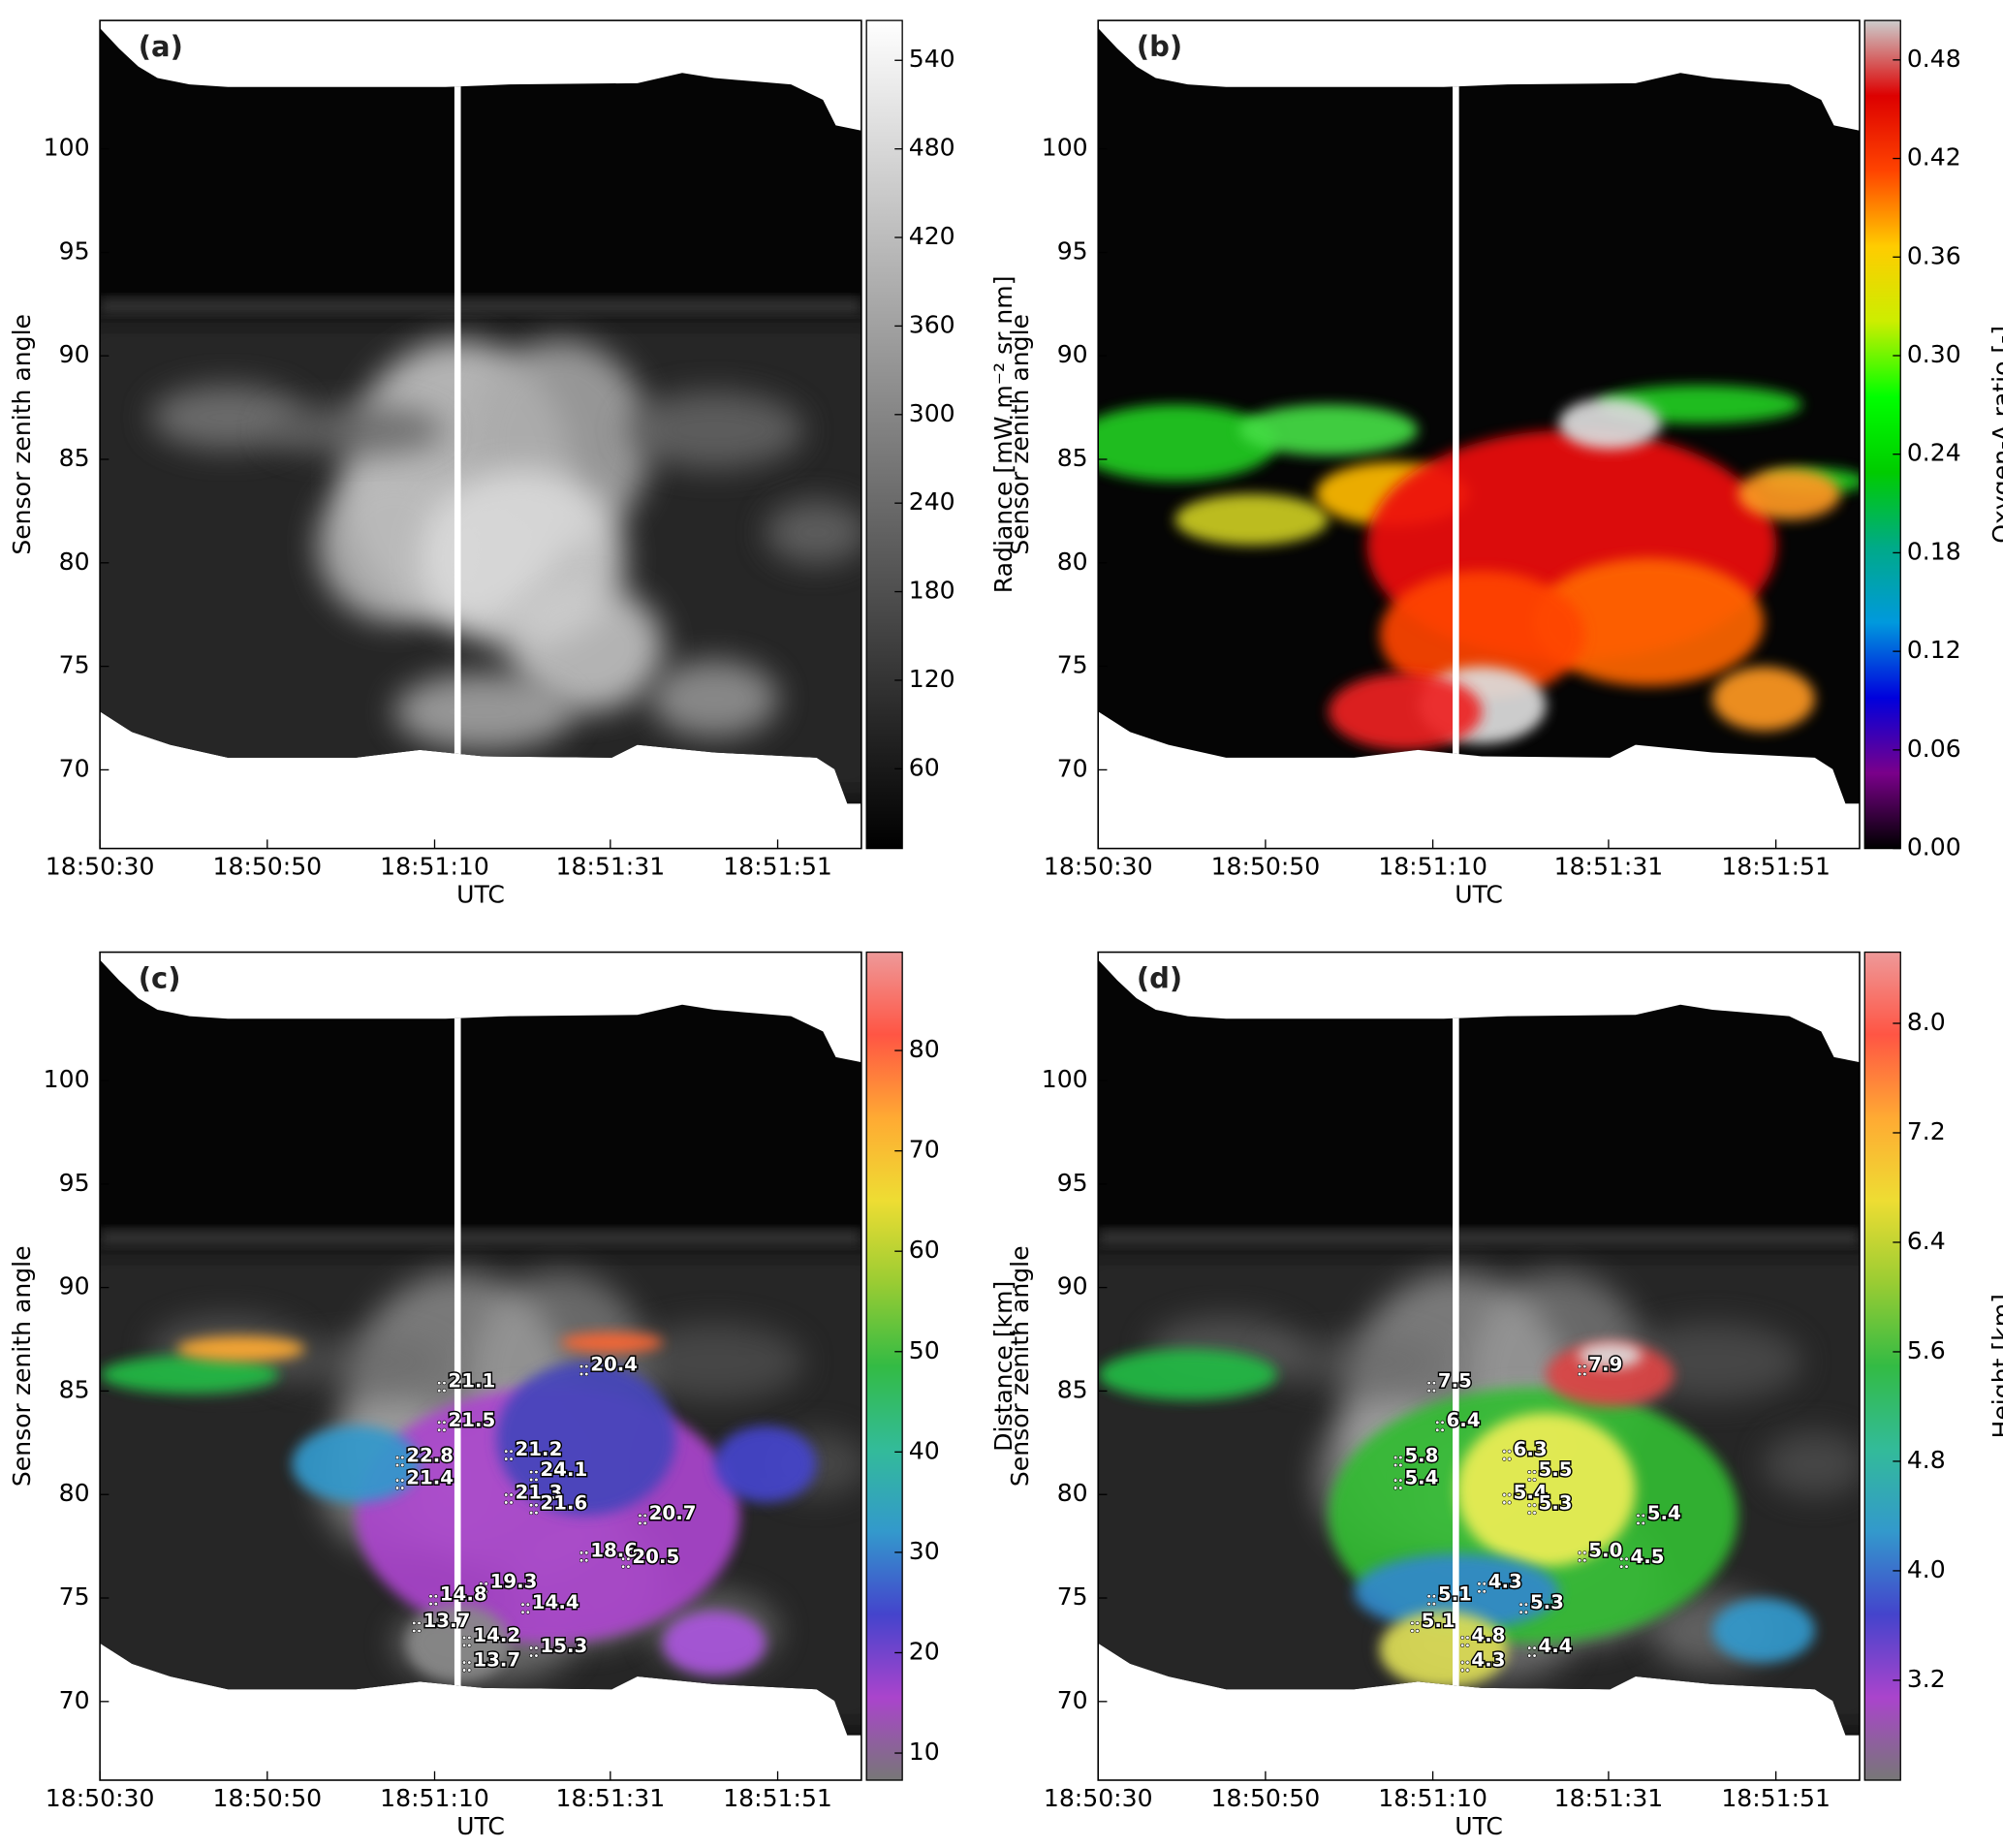 The image size is (2003, 1848). I want to click on annotation-label: 19.3, so click(514, 1582).